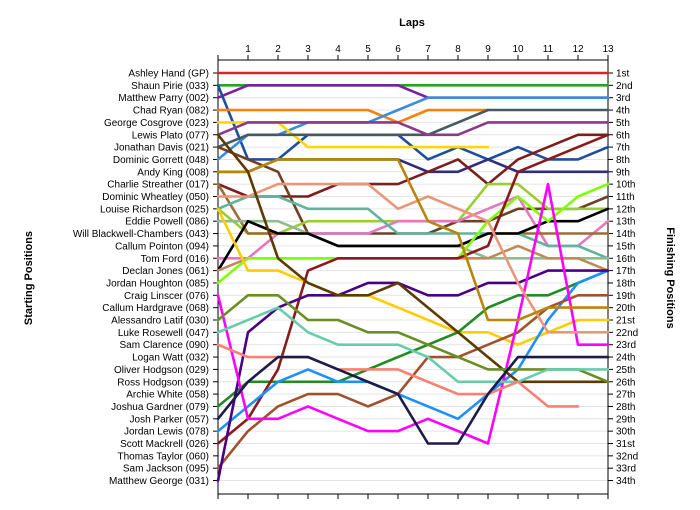 Image resolution: width=700 pixels, height=510 pixels. I want to click on starting-position-label: Sam Clarence (090), so click(164, 345).